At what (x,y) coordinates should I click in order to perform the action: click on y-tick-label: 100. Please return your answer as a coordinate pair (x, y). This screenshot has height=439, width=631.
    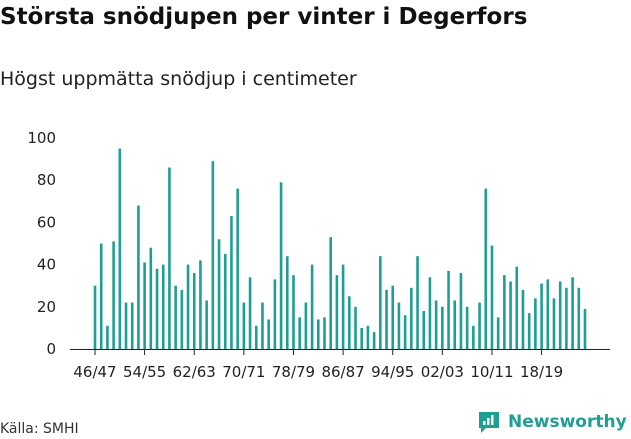
    Looking at the image, I should click on (41, 138).